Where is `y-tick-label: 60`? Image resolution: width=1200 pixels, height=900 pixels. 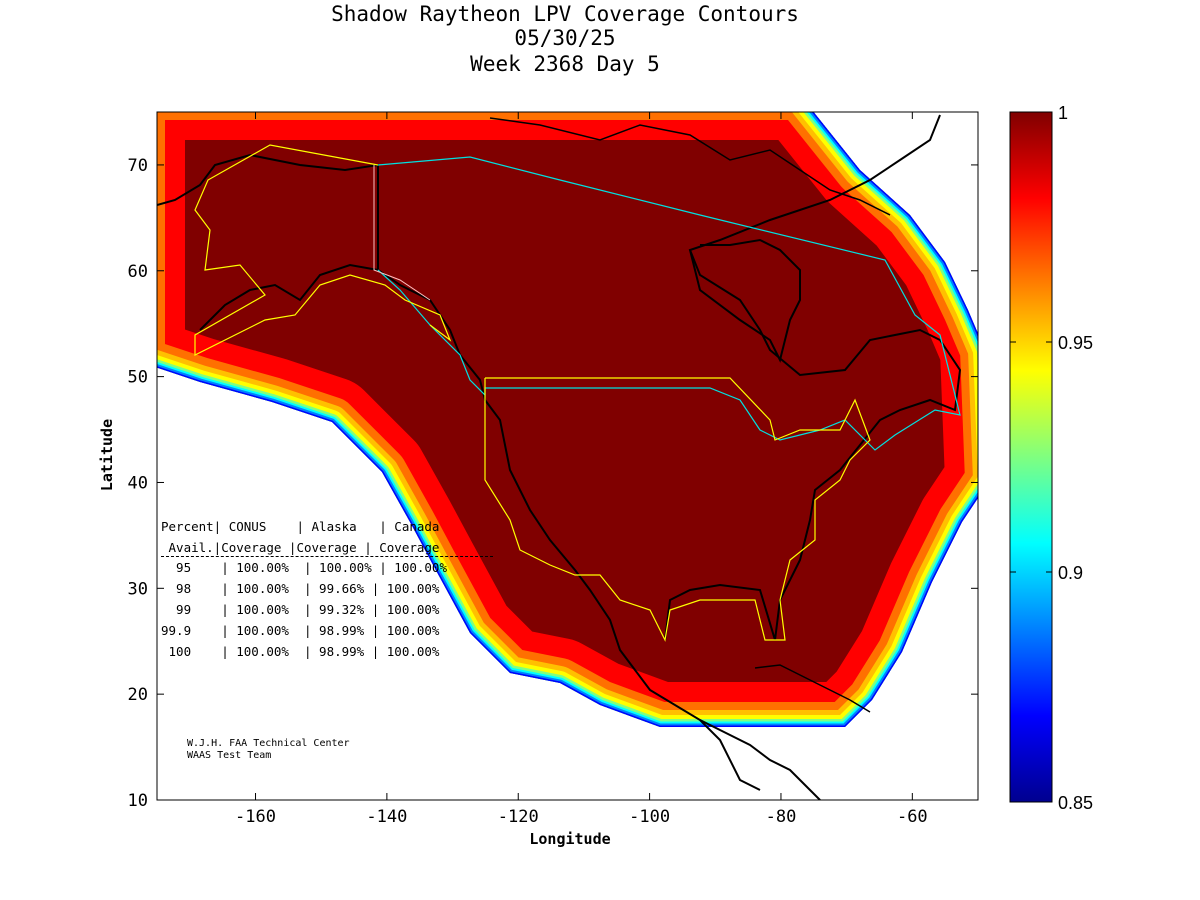
y-tick-label: 60 is located at coordinates (138, 272).